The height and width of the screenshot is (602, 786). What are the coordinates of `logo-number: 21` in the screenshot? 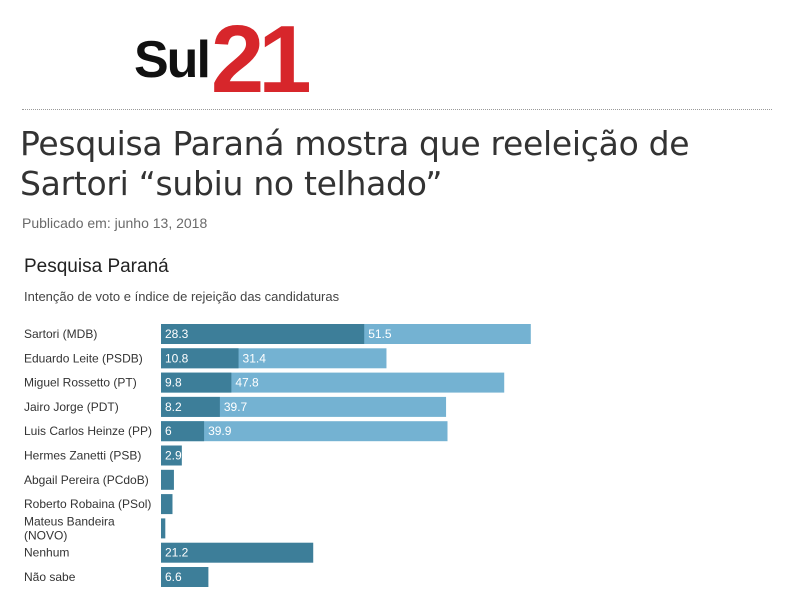 It's located at (261, 60).